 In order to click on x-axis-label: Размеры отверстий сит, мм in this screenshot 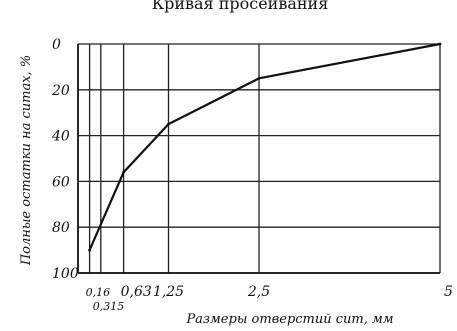, I will do `click(289, 319)`.